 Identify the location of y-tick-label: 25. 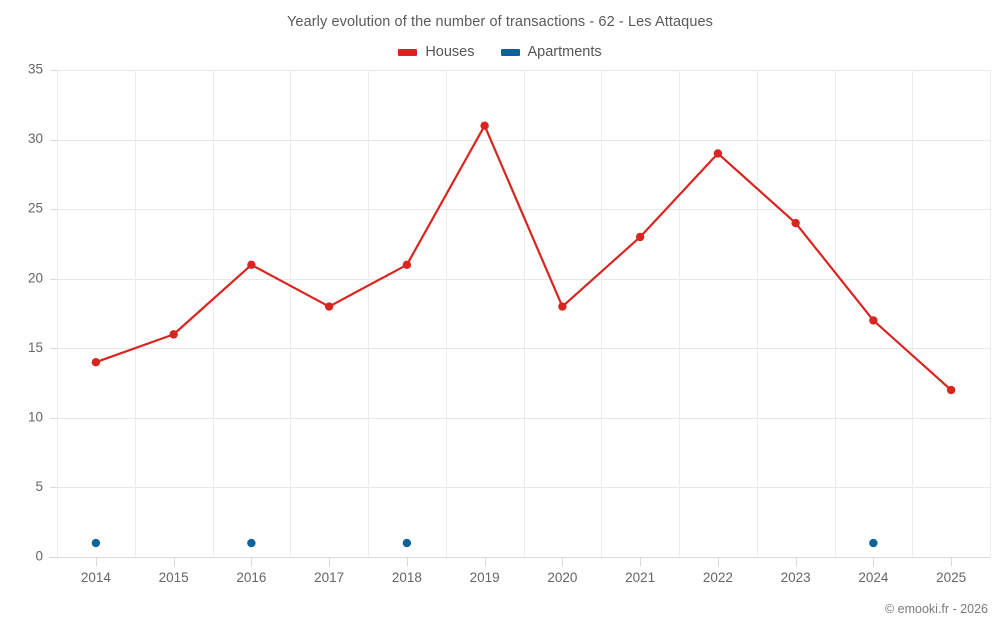
(35, 208).